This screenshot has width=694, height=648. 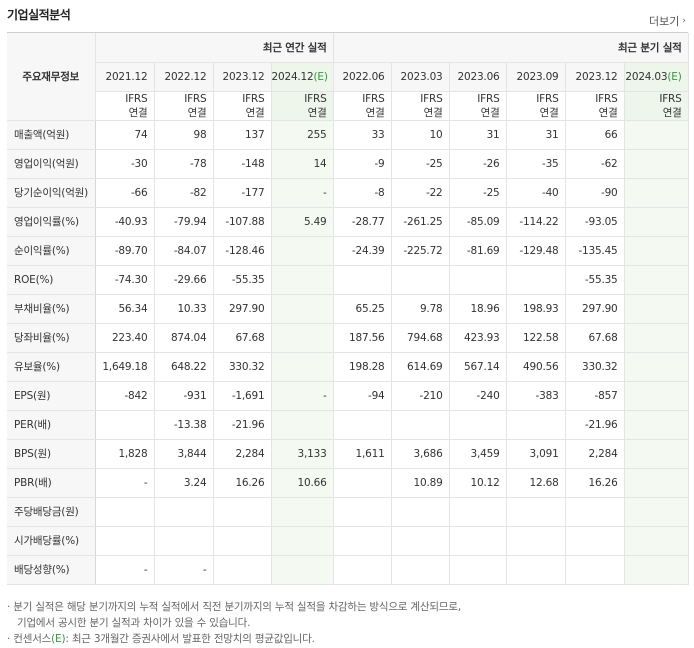 I want to click on table-cell: 3,133, so click(x=302, y=454).